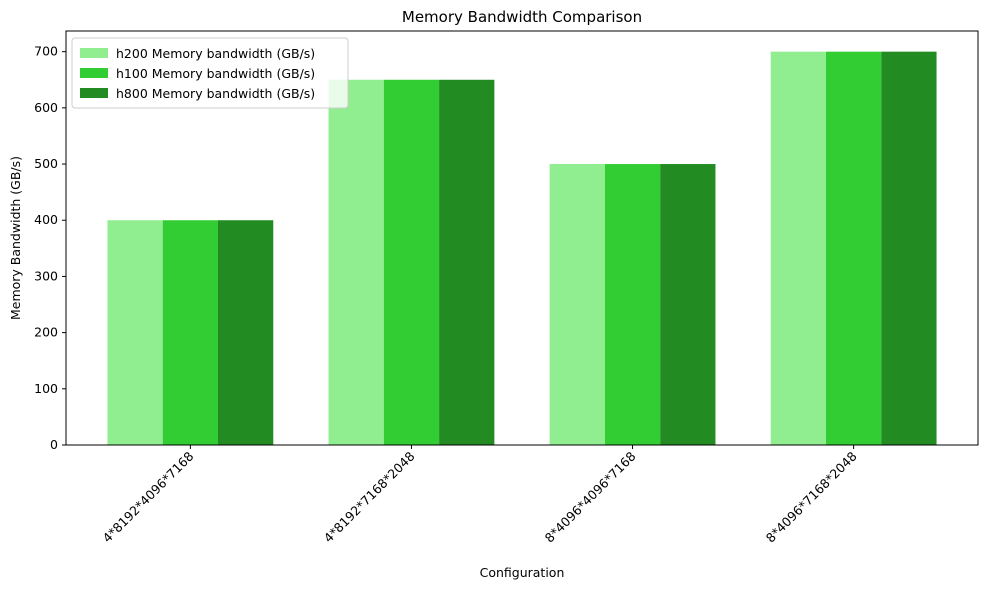 This screenshot has width=989, height=590. I want to click on y-tick-label: 600, so click(46, 107).